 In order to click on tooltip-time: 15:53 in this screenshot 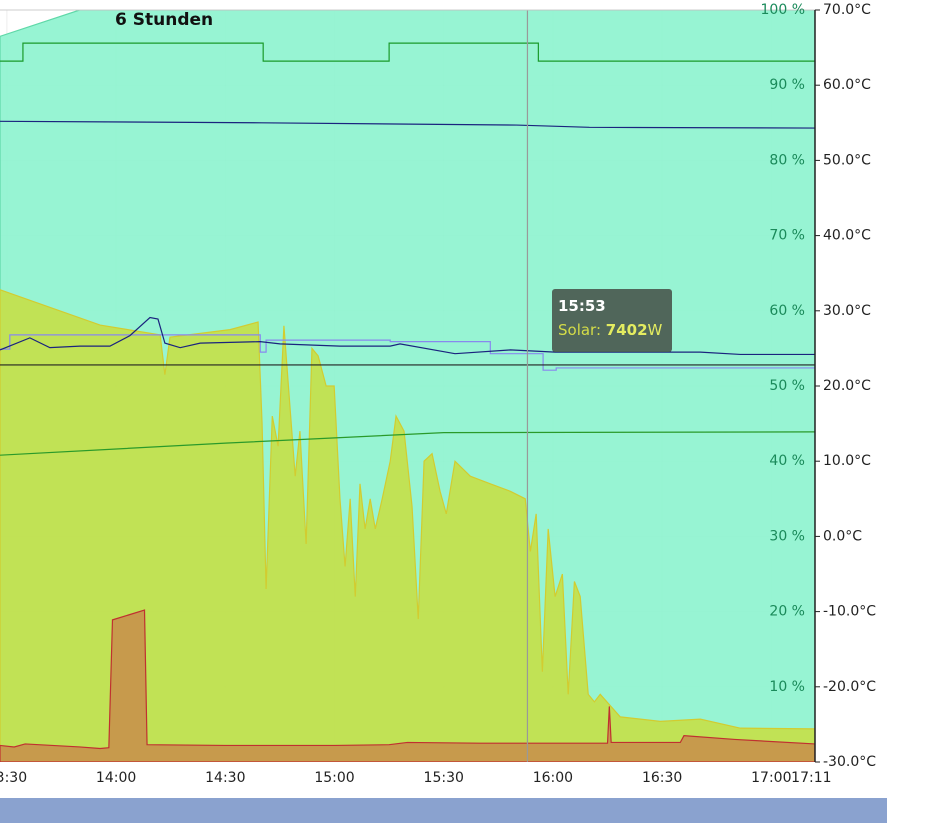, I will do `click(582, 306)`.